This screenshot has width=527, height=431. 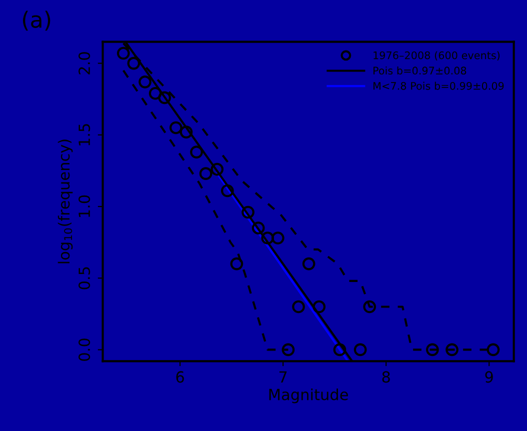 What do you see at coordinates (84, 278) in the screenshot?
I see `y-tick-label: 0.5` at bounding box center [84, 278].